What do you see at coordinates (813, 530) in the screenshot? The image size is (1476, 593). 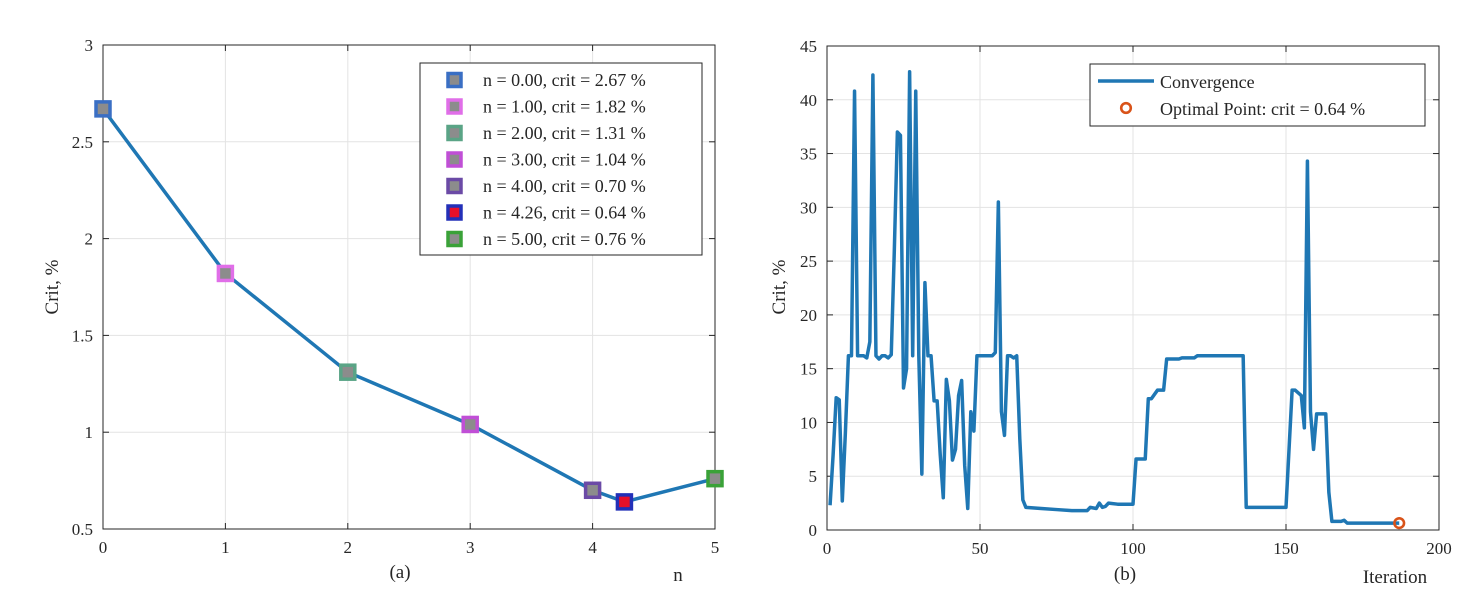 I see `plot-b-ytick-label: 0` at bounding box center [813, 530].